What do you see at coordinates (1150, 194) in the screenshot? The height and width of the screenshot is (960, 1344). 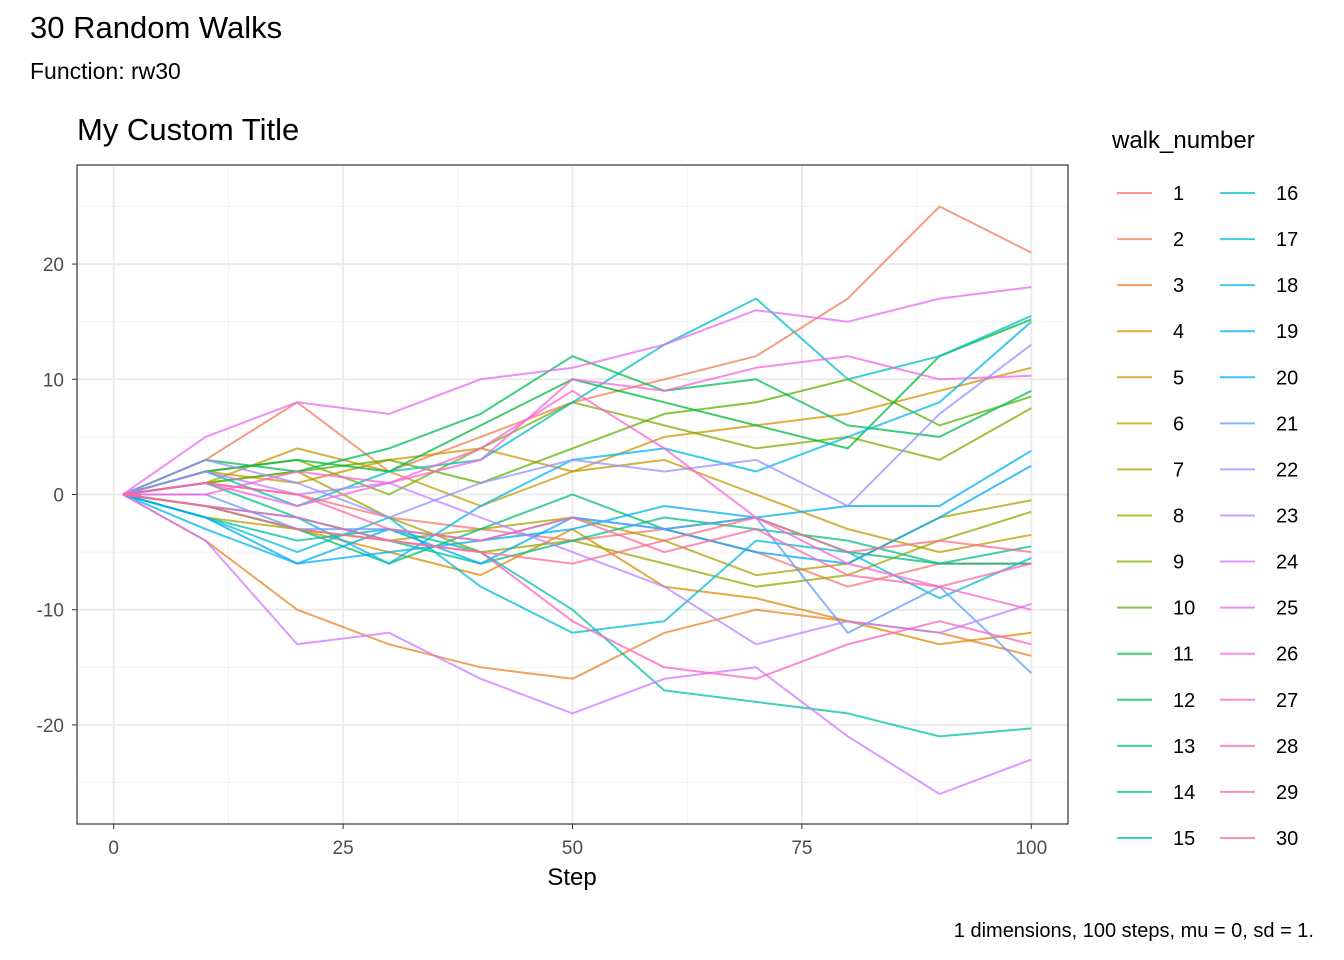 I see `legend-item-1: 1` at bounding box center [1150, 194].